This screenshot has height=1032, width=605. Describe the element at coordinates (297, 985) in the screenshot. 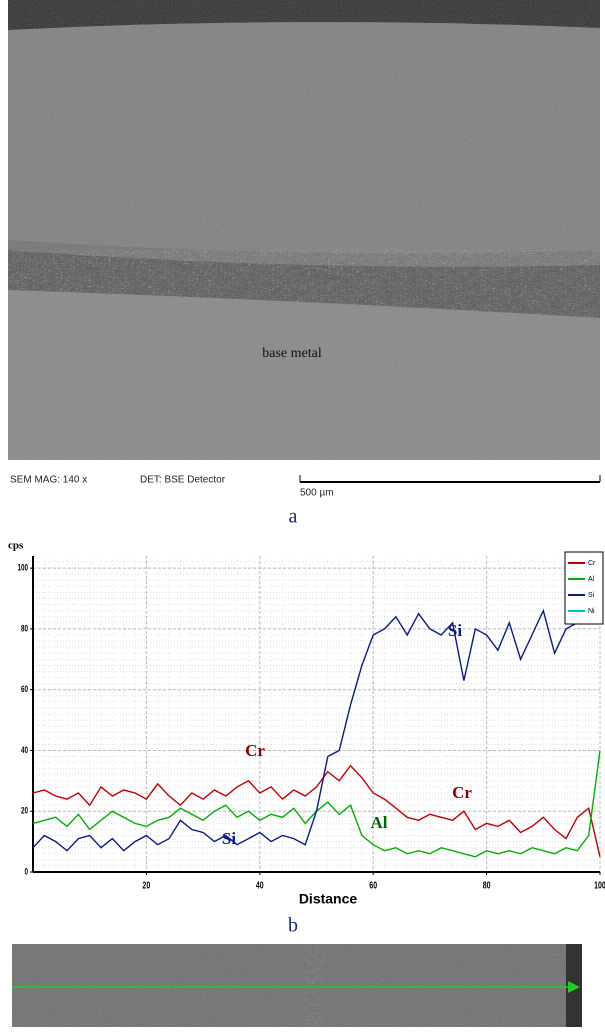

I see `scan-strip` at that location.